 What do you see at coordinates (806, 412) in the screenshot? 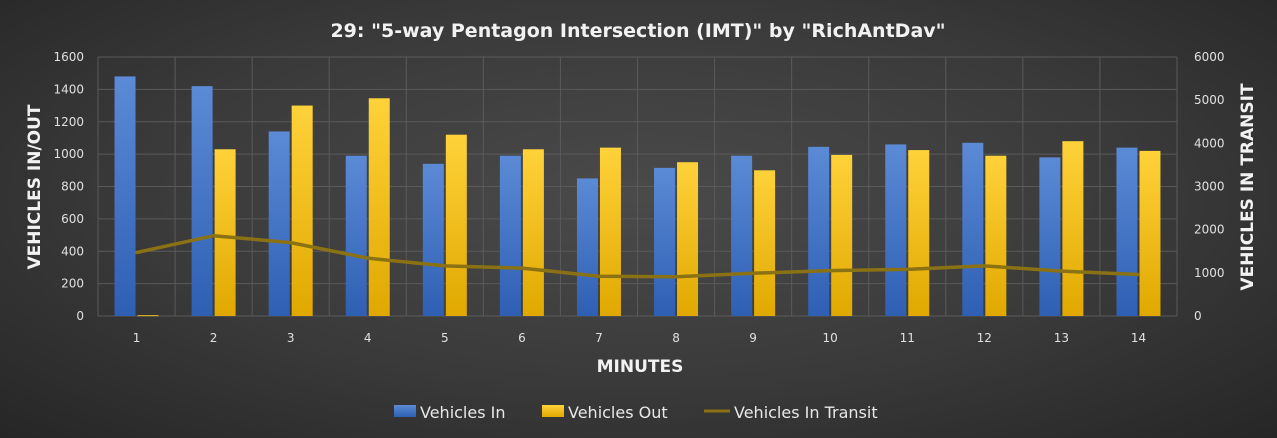
I see `legend-label-vehicles-in-transit: Vehicles In Transit` at bounding box center [806, 412].